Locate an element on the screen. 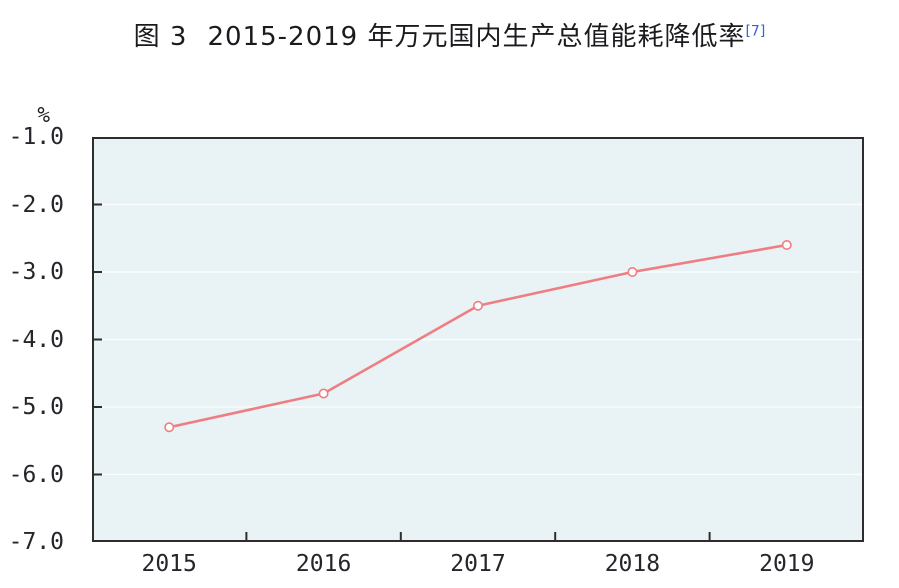  y-tick-label: -7.0 is located at coordinates (36, 542).